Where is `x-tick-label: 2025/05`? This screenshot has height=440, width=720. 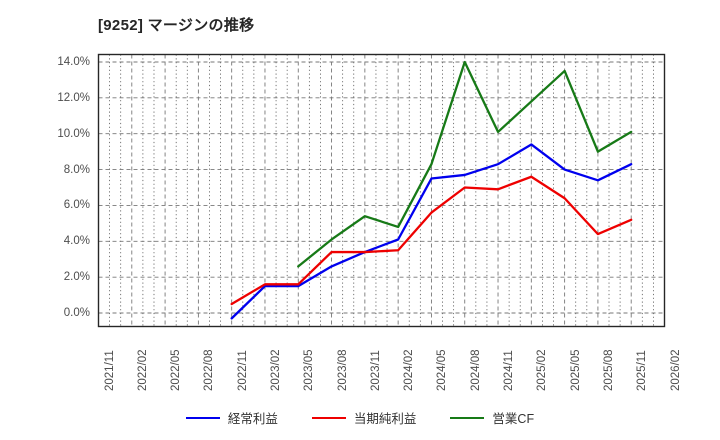
x-tick-label: 2025/05 is located at coordinates (575, 370).